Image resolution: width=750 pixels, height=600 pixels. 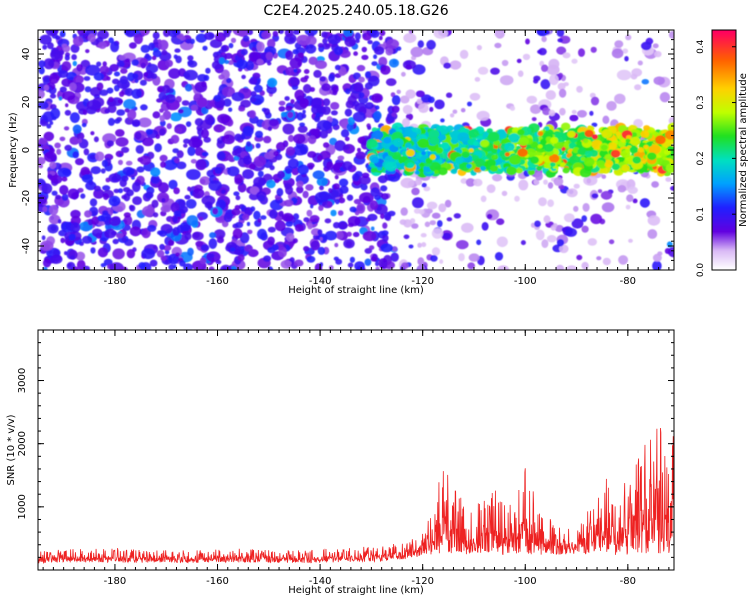 I want to click on x-tick-label: -180, so click(x=115, y=281).